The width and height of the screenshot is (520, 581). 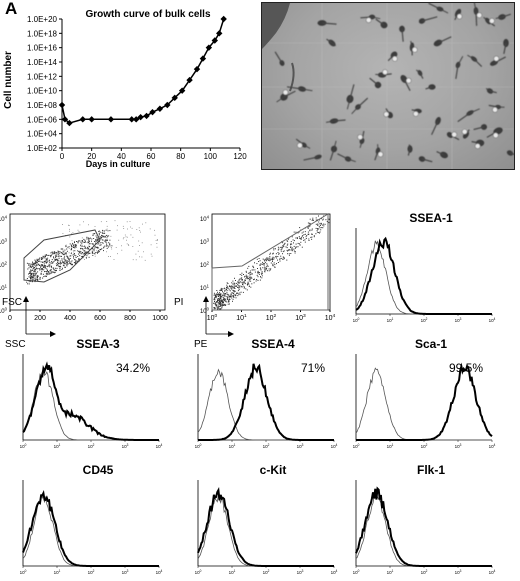 I want to click on histogram-c-kit: c-Kit 100 101 102 103 104, so click(x=266, y=518).